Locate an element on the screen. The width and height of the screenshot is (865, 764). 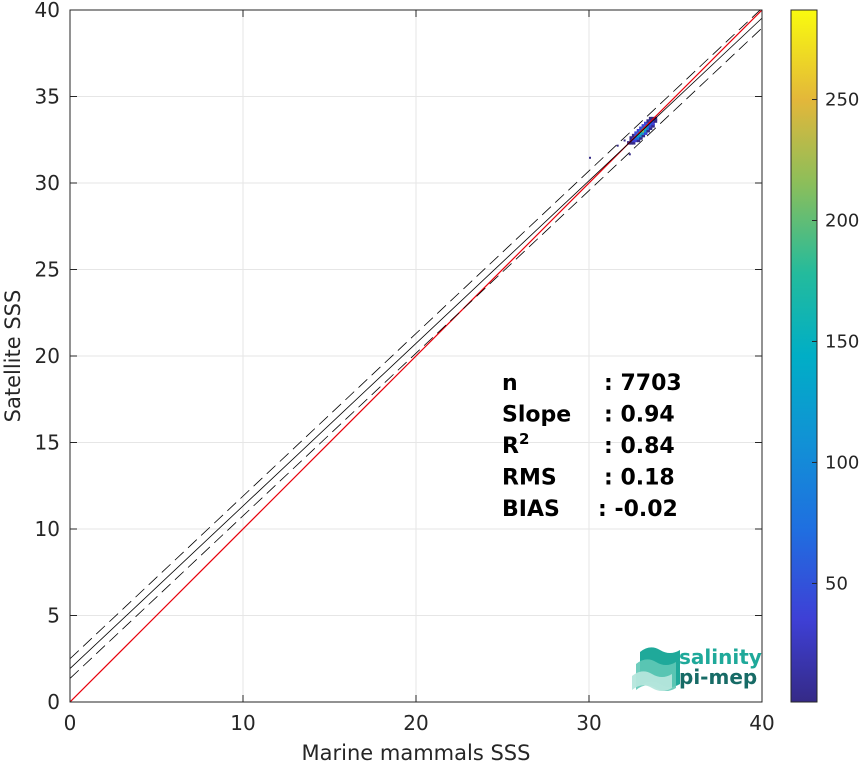
density-cluster is located at coordinates (623, 137).